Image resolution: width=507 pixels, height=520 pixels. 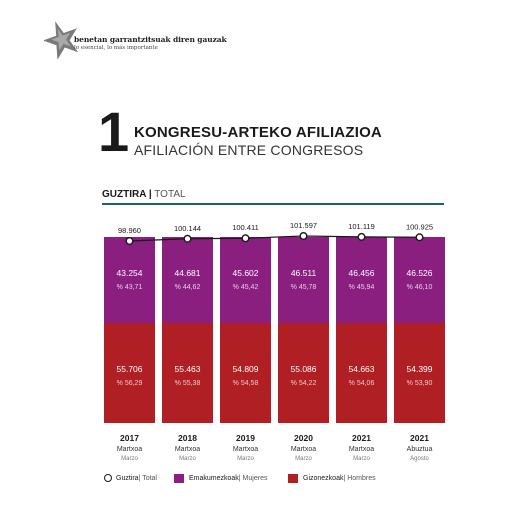 What do you see at coordinates (304, 369) in the screenshot?
I see `bar-label-hombres: 55.086` at bounding box center [304, 369].